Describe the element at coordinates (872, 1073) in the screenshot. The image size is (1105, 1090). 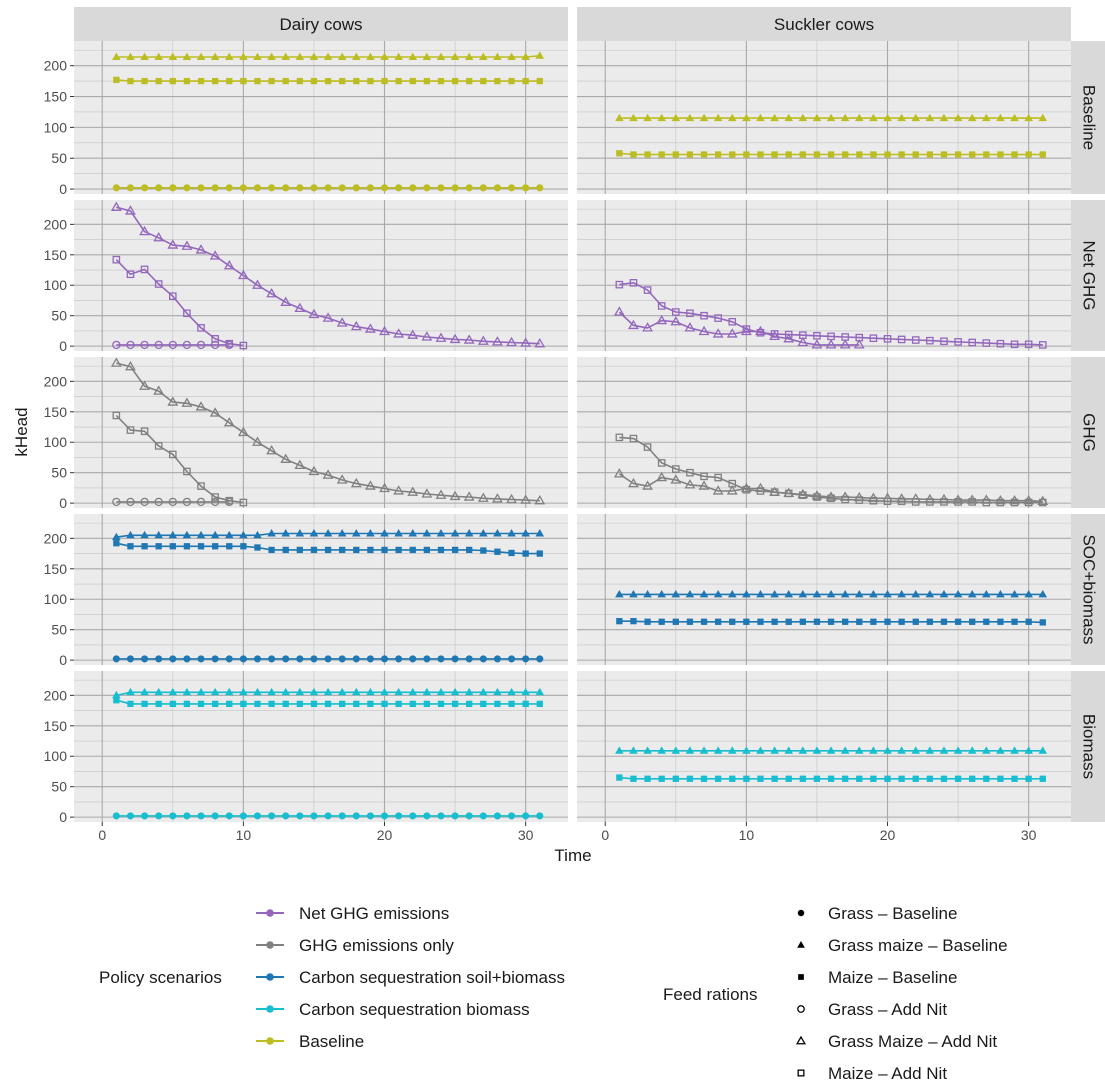
I see `legend-feed-item: Maize – Add Nit` at that location.